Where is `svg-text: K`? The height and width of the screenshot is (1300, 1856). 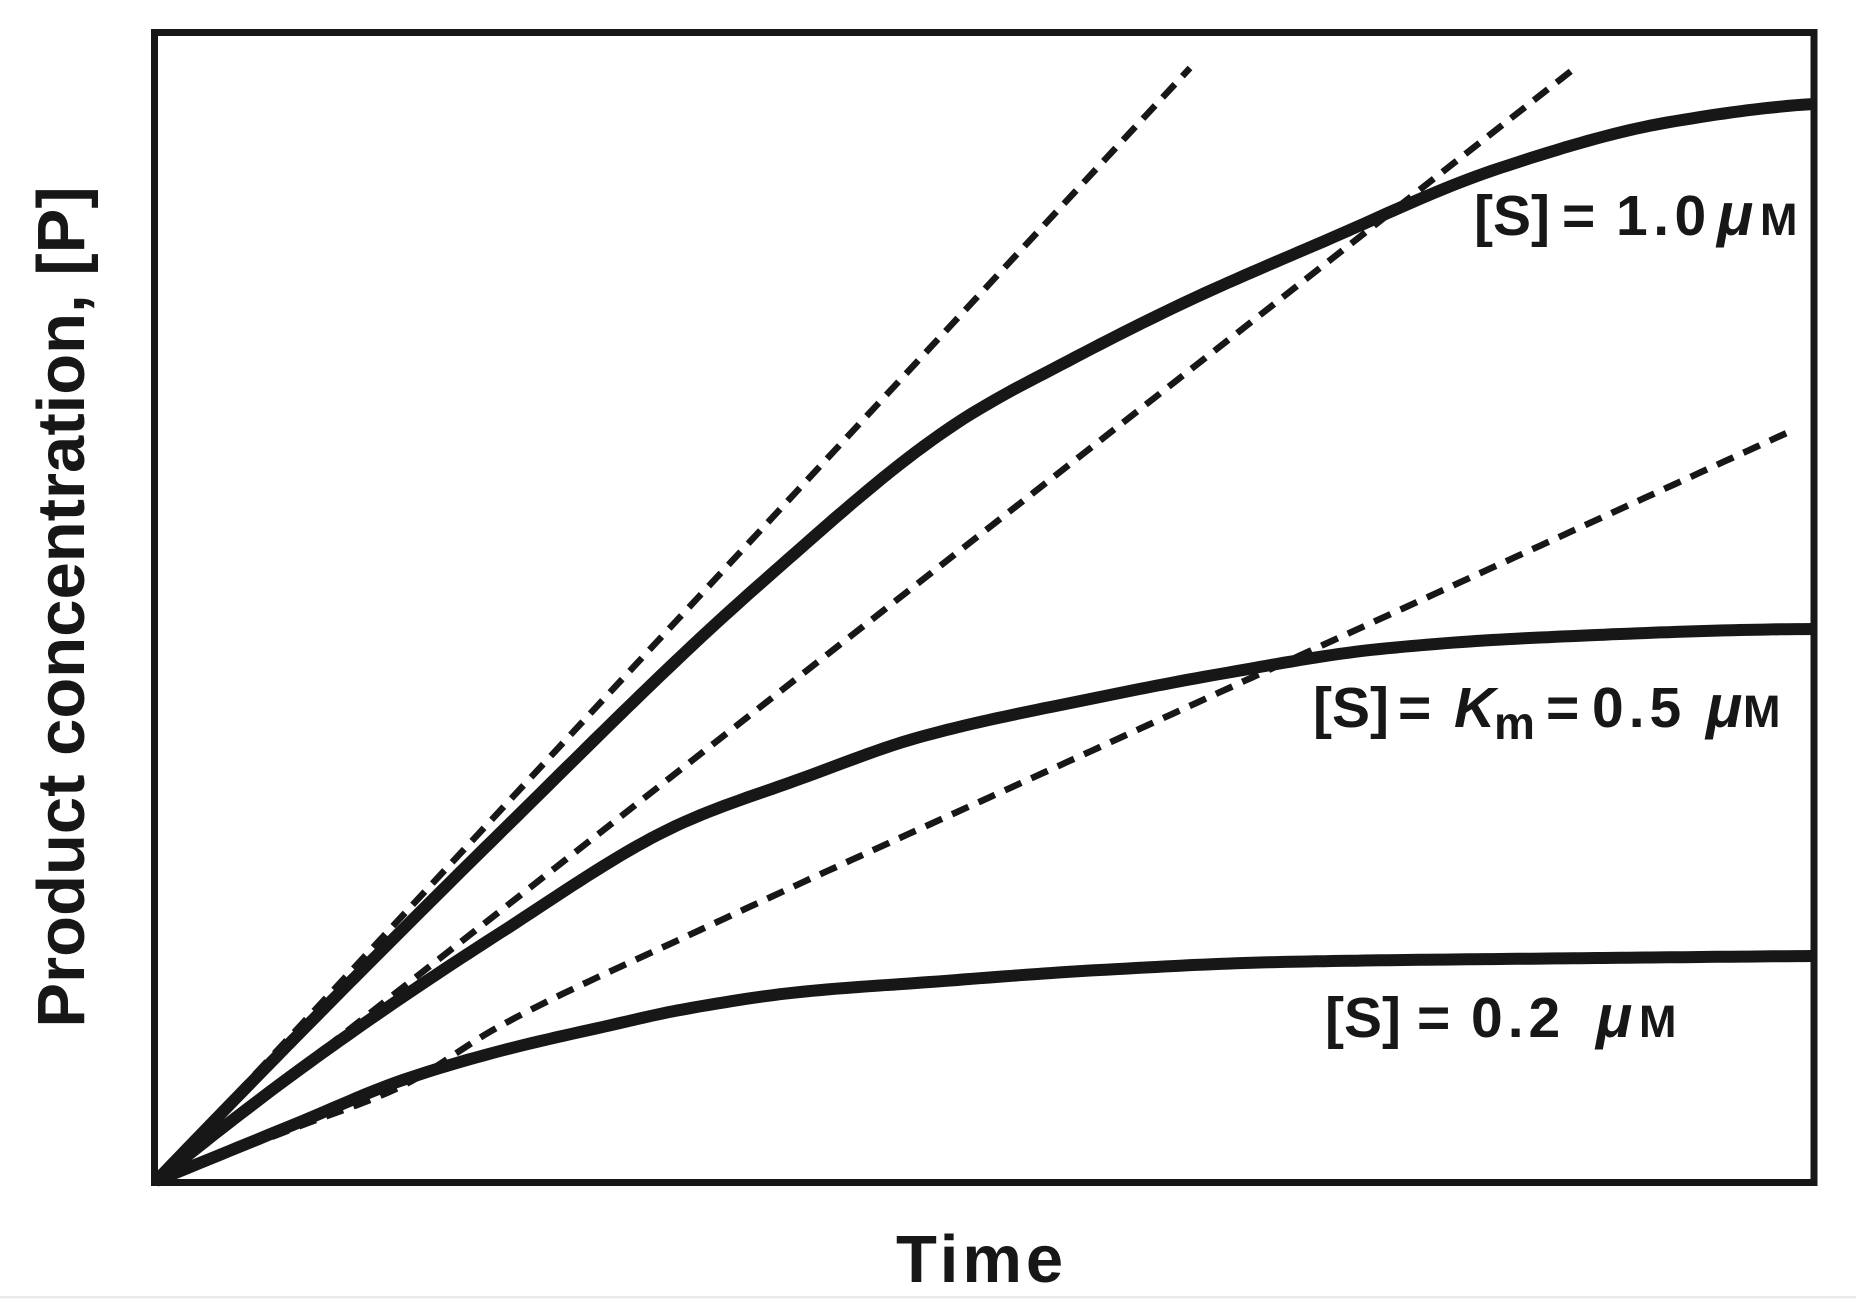
svg-text: K is located at coordinates (1476, 708).